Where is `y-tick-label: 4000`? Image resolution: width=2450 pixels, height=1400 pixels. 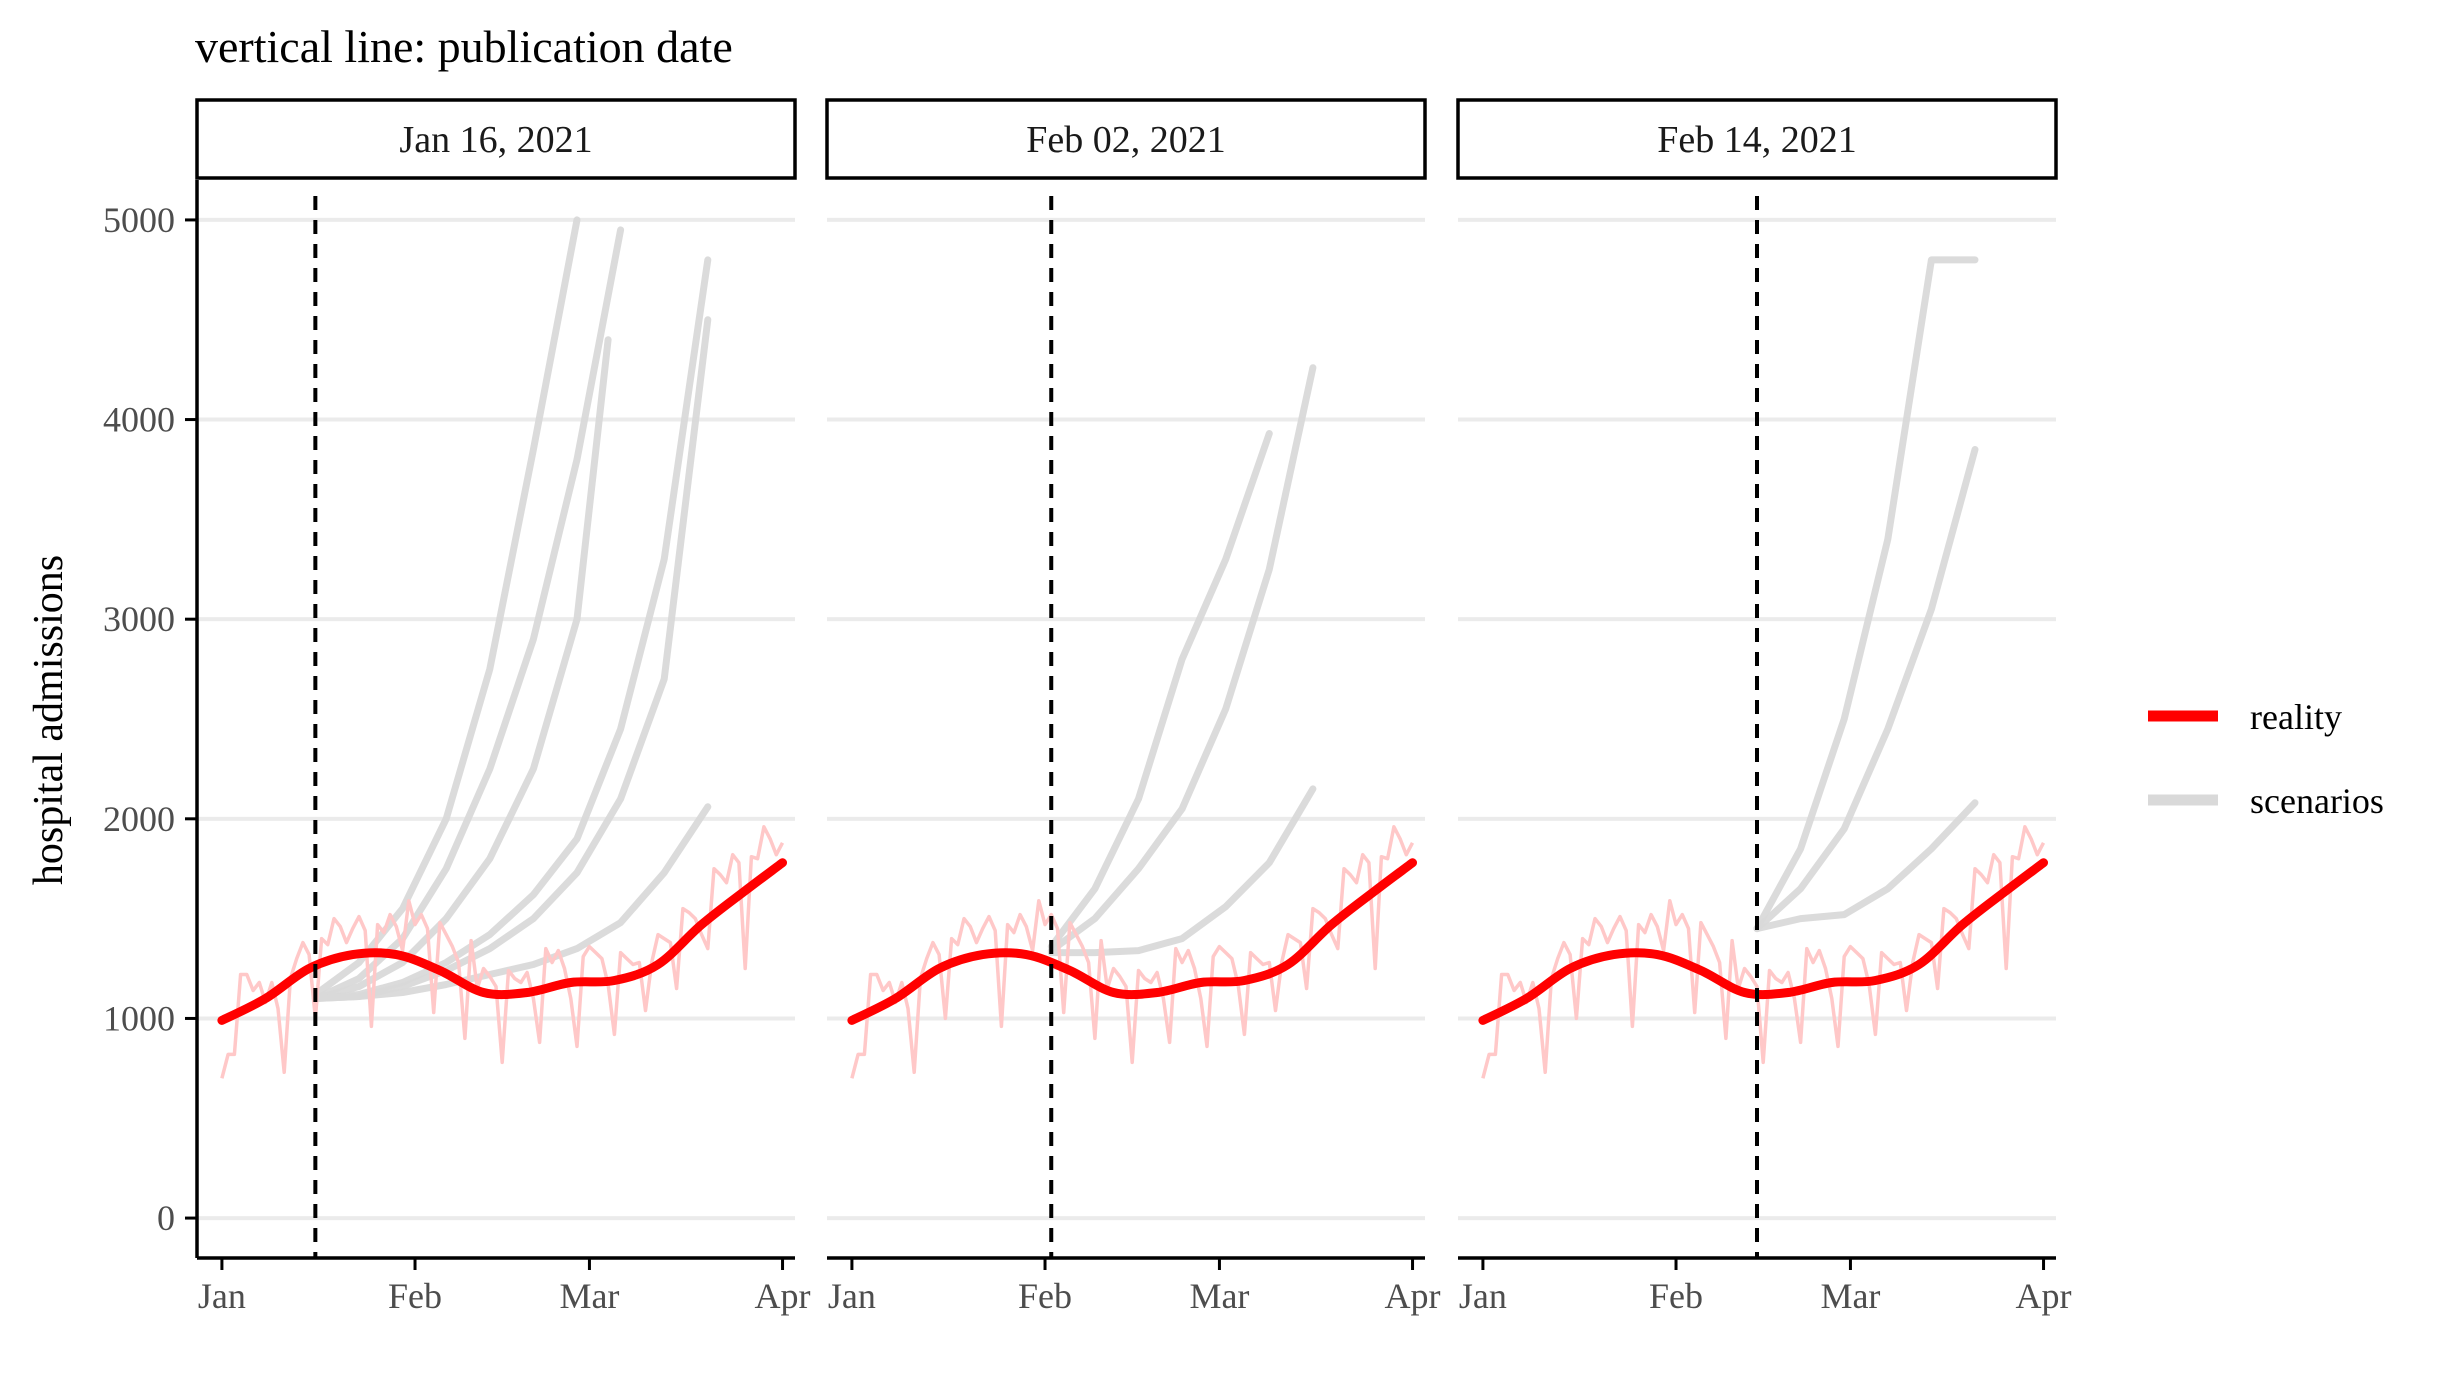 y-tick-label: 4000 is located at coordinates (139, 420).